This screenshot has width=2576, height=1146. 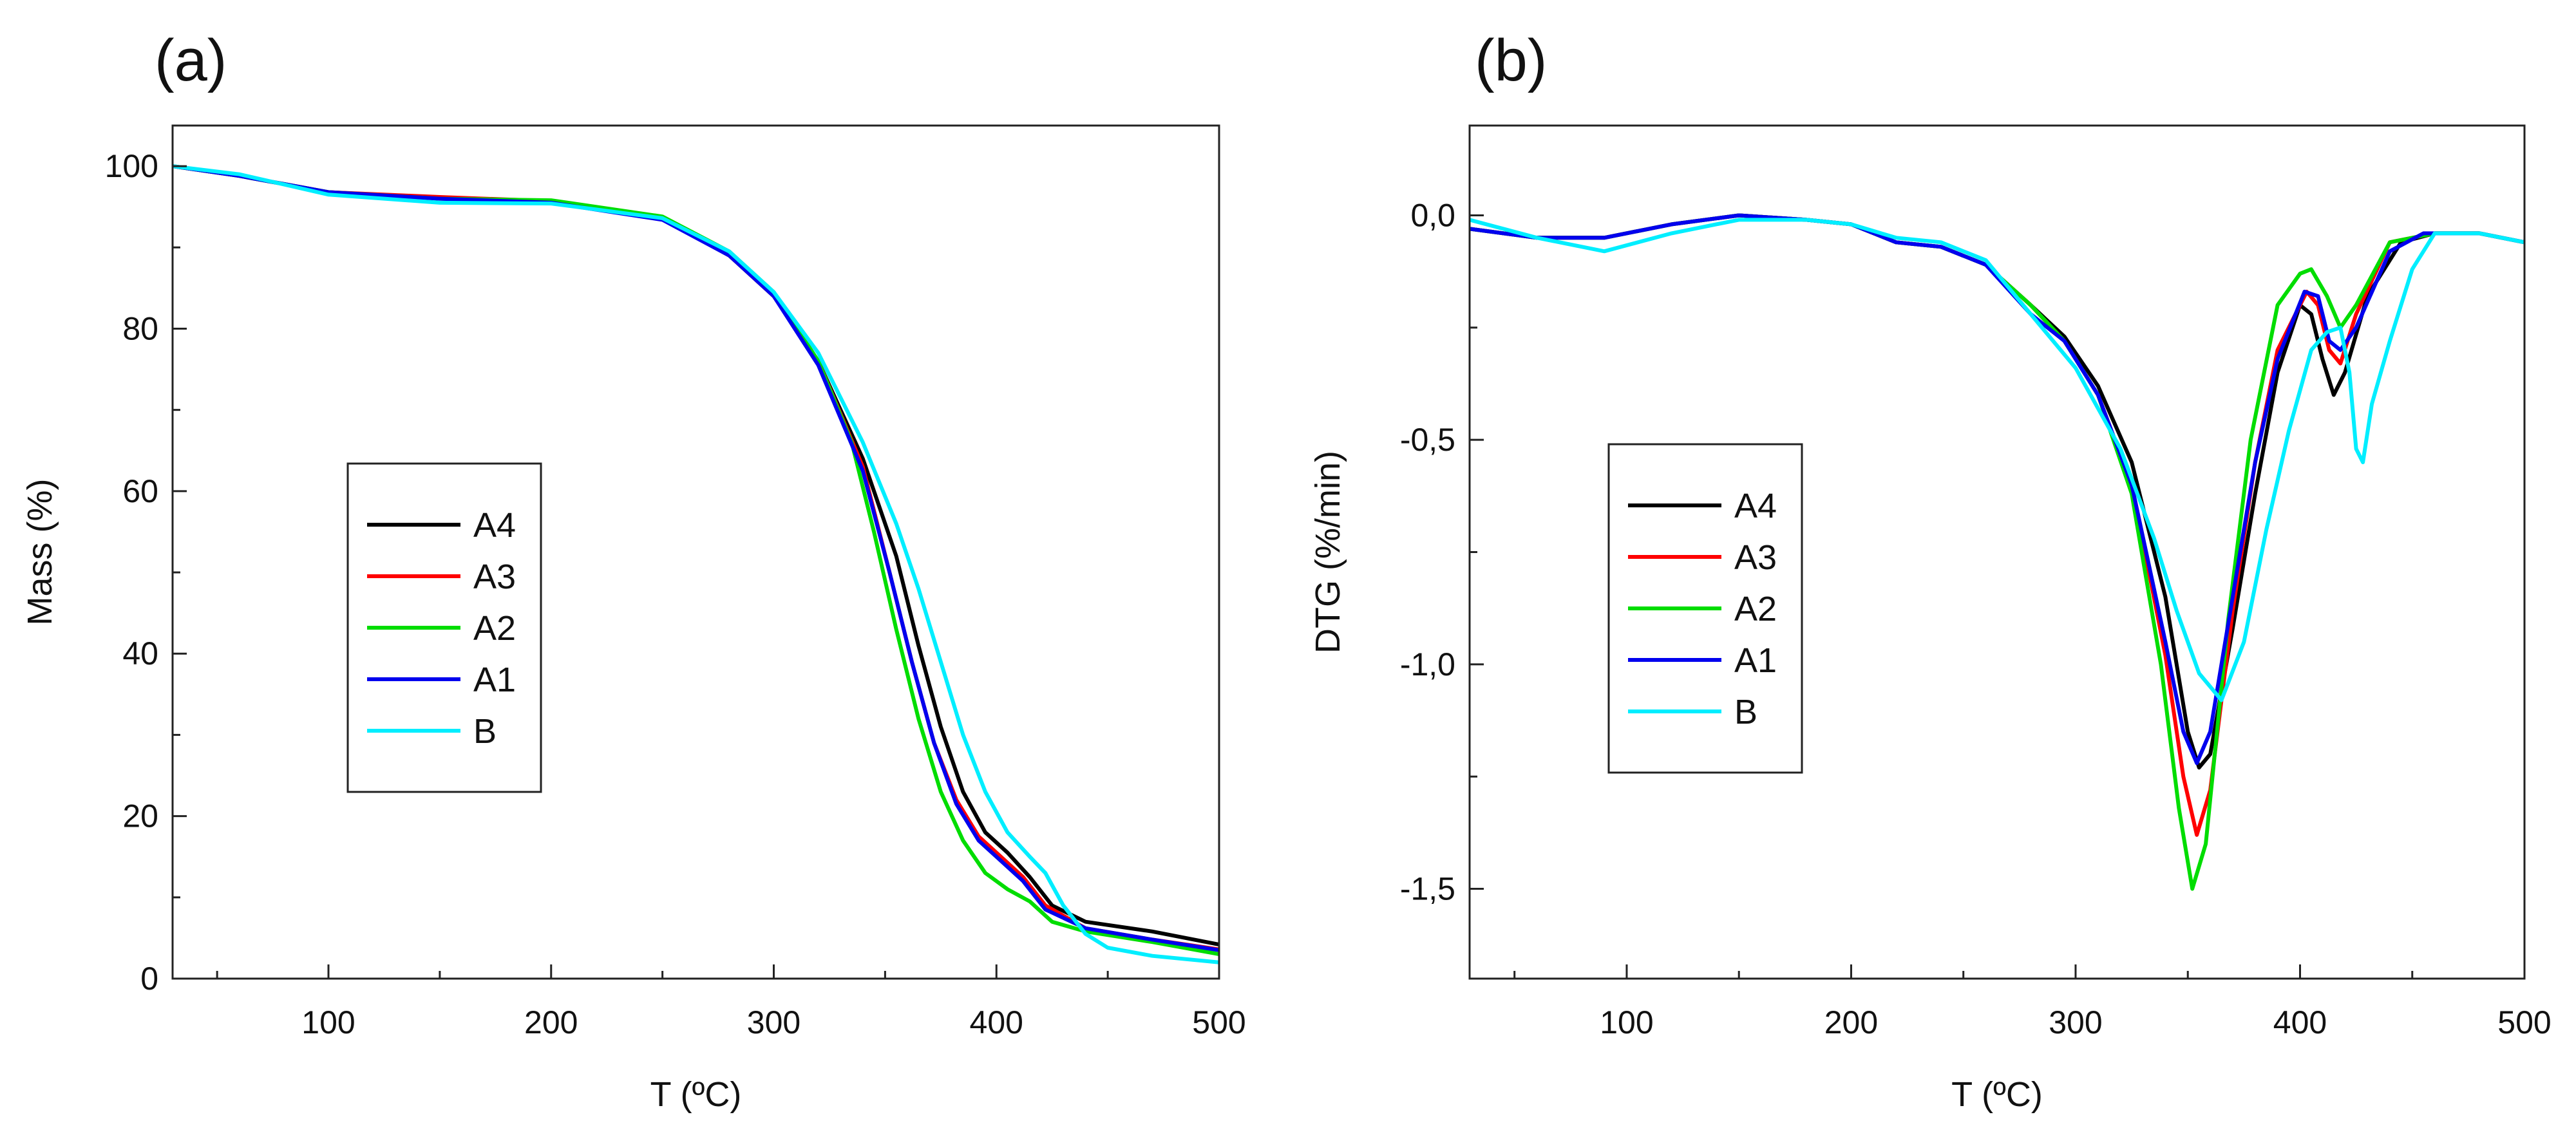 I want to click on y-tick-label: -1,5, so click(x=1428, y=889).